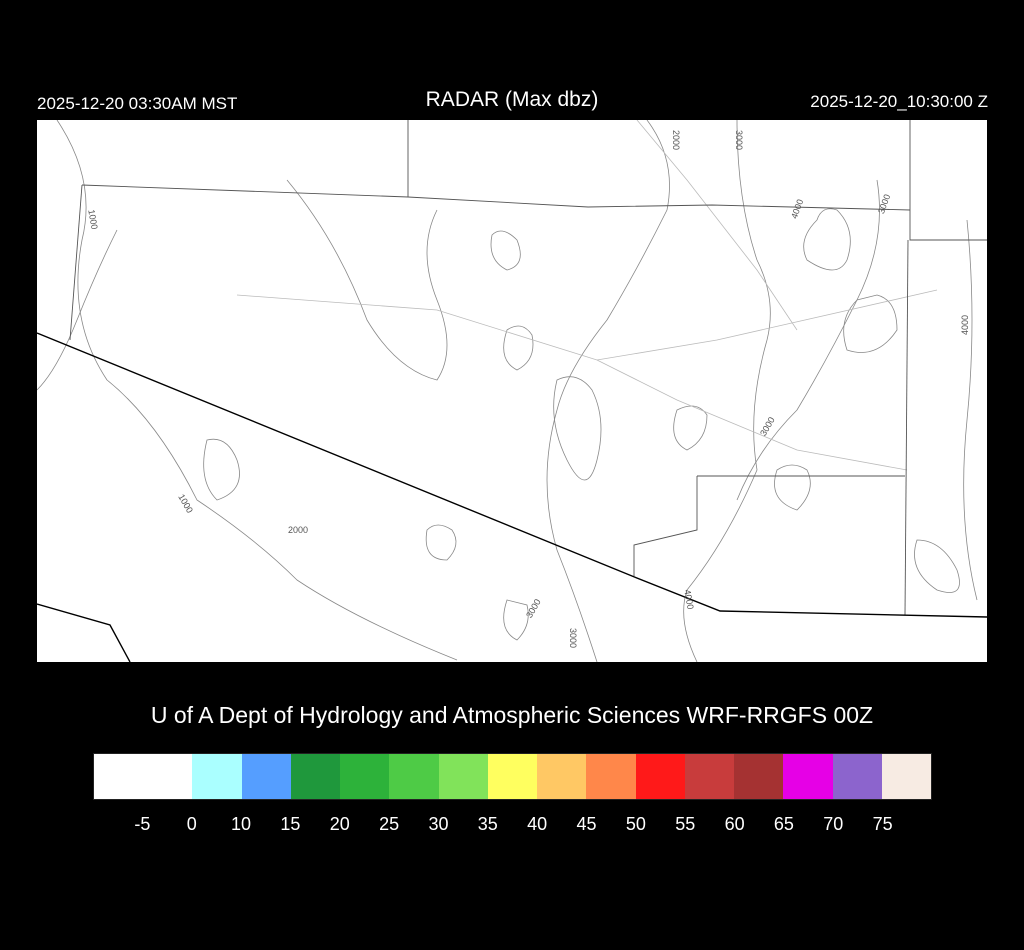  I want to click on colorbar-labels: -5 0 10 15 20 25 30 35 40 45 50 55 60 65 70 75, so click(512, 826).